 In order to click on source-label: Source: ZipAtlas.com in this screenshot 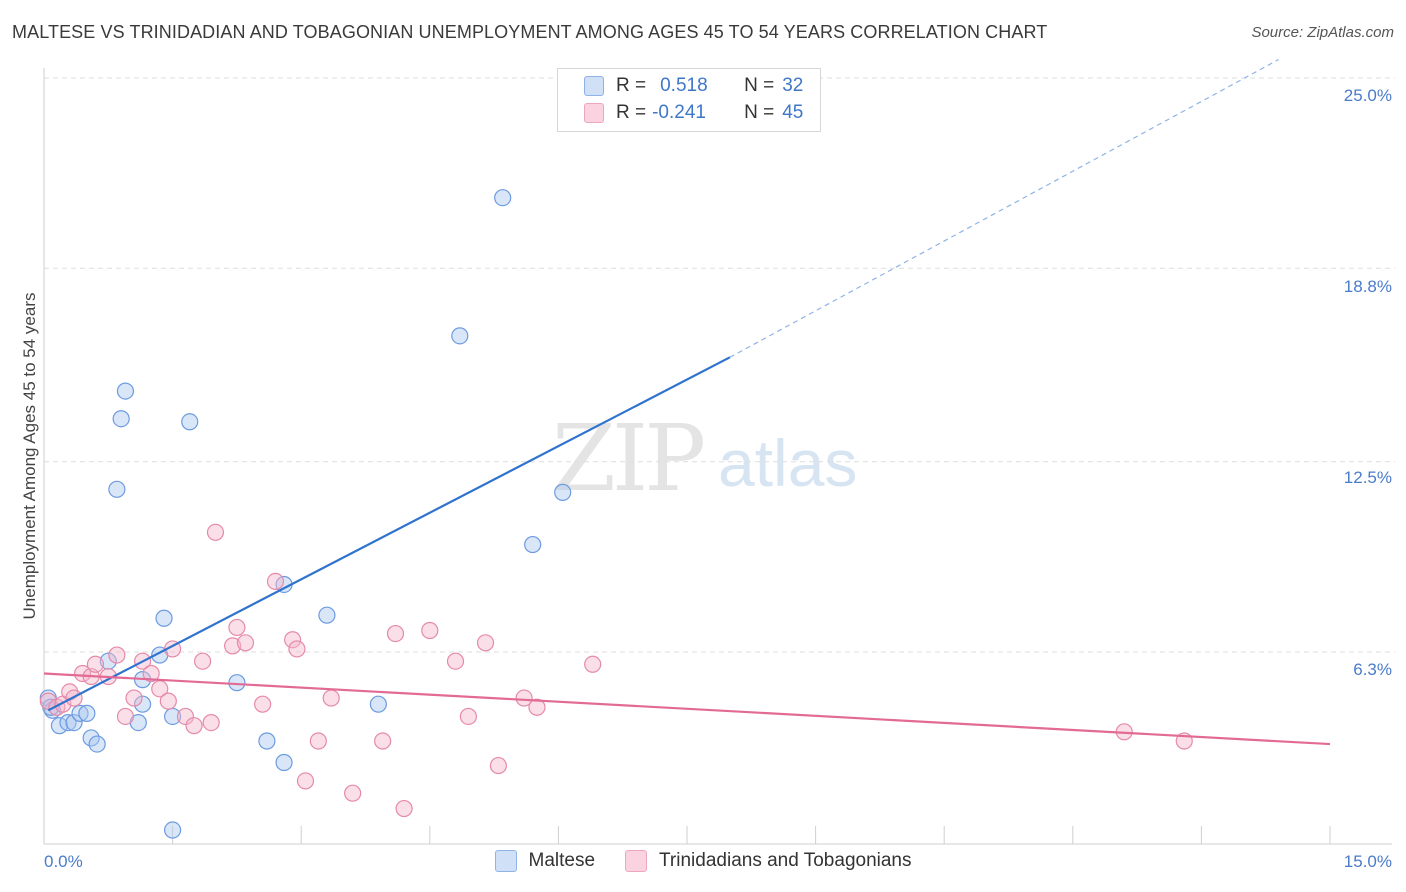, I will do `click(1322, 32)`.